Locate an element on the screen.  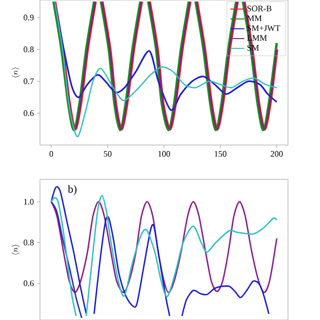
y-tick-label: 0.9 is located at coordinates (29, 17).